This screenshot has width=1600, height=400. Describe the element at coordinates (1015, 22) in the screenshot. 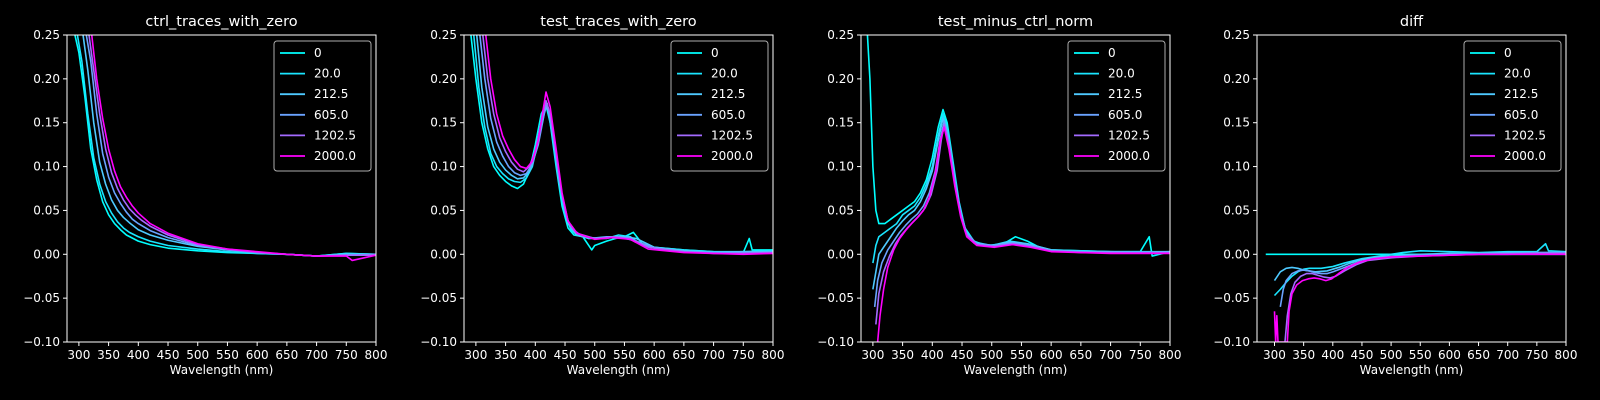

I see `chart-title: test_minus_ctrl_norm` at that location.